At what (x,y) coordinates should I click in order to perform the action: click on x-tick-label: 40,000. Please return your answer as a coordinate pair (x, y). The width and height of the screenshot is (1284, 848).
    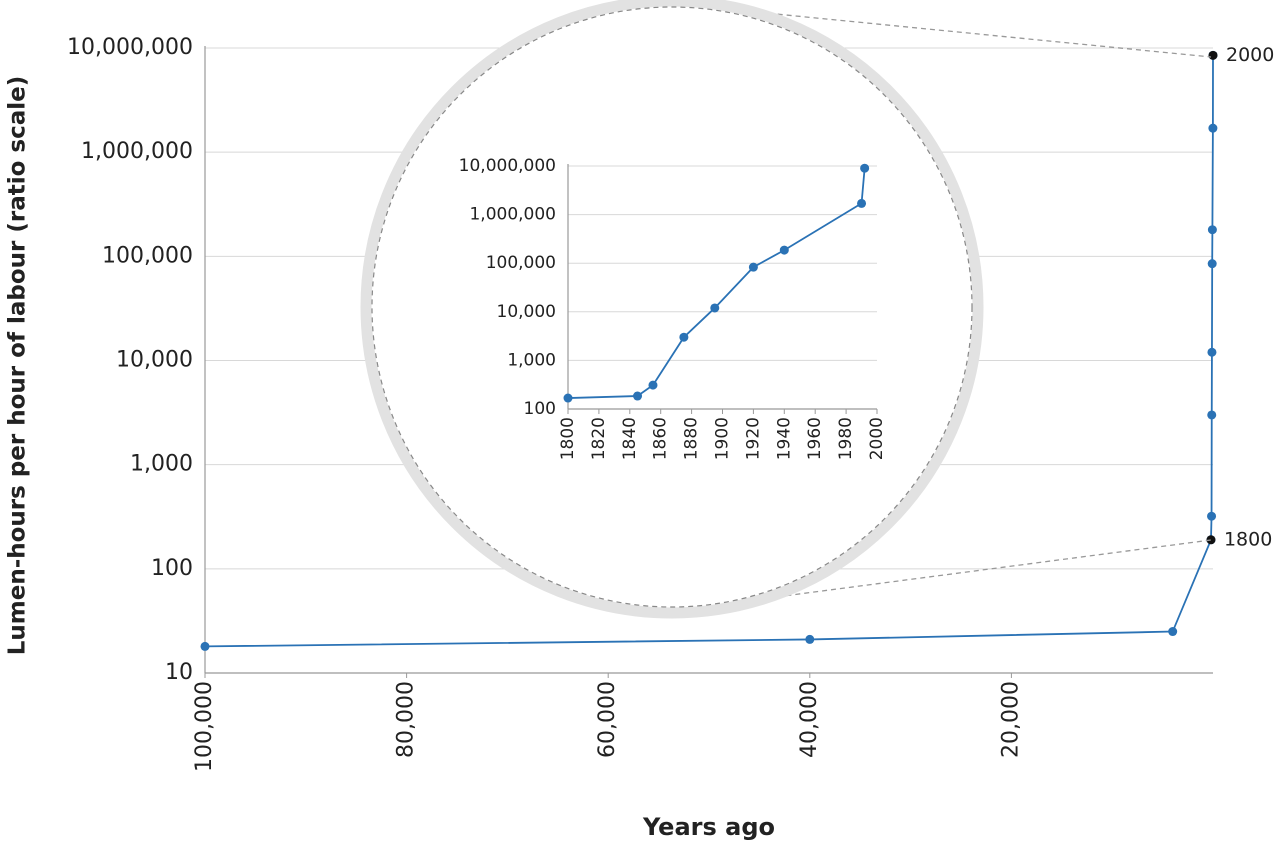
    Looking at the image, I should click on (809, 719).